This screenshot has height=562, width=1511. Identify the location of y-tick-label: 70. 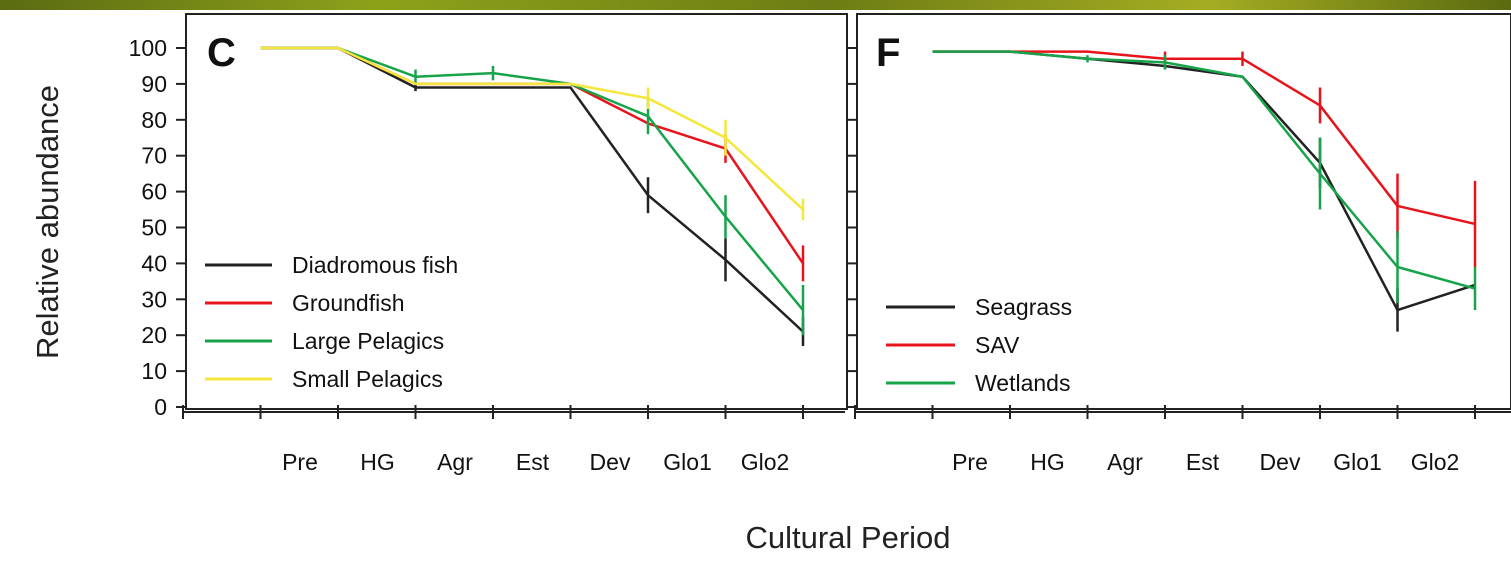
(154, 156).